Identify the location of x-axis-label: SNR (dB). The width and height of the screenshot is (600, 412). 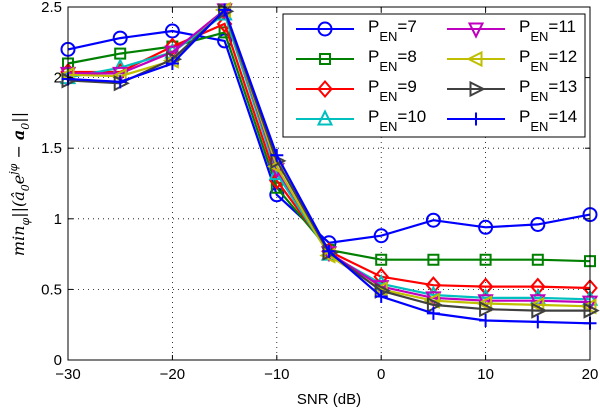
(329, 399).